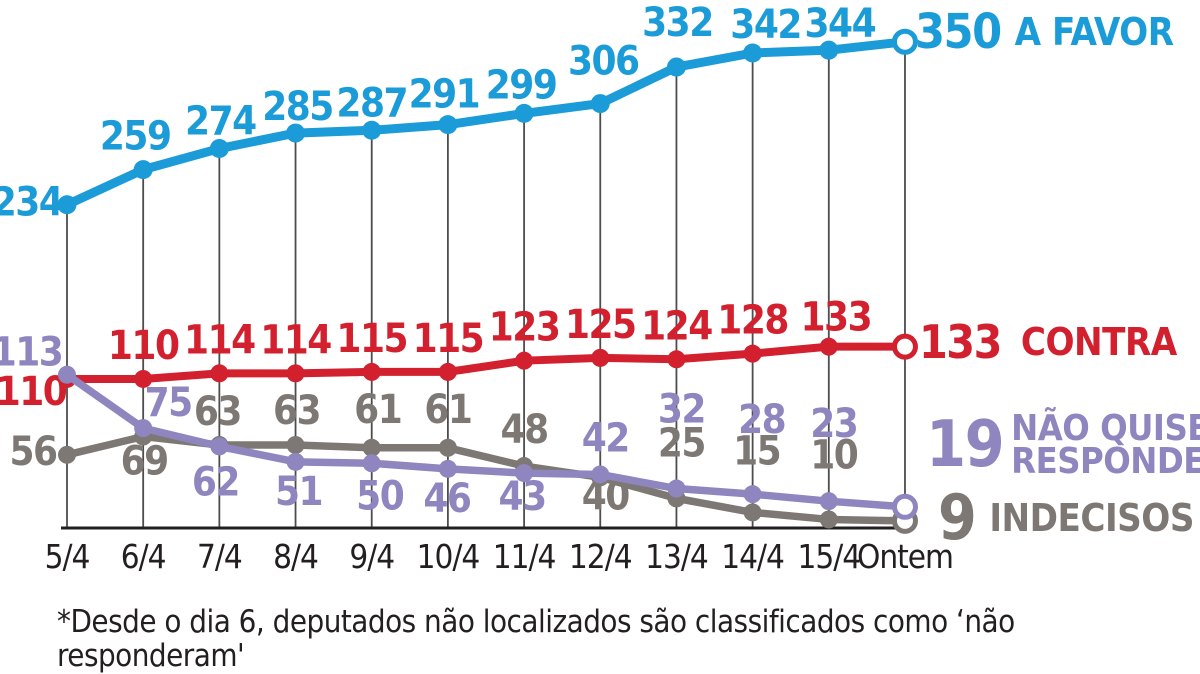  I want to click on point-label: 42, so click(605, 438).